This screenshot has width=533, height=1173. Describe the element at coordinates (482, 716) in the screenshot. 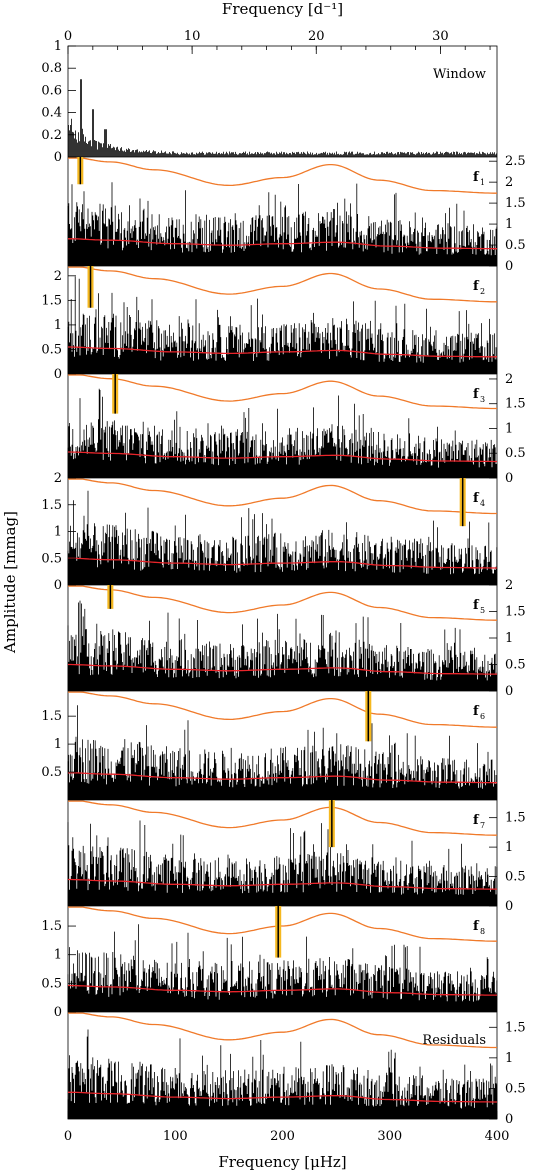

I see `panel-label-subscript: 6` at that location.